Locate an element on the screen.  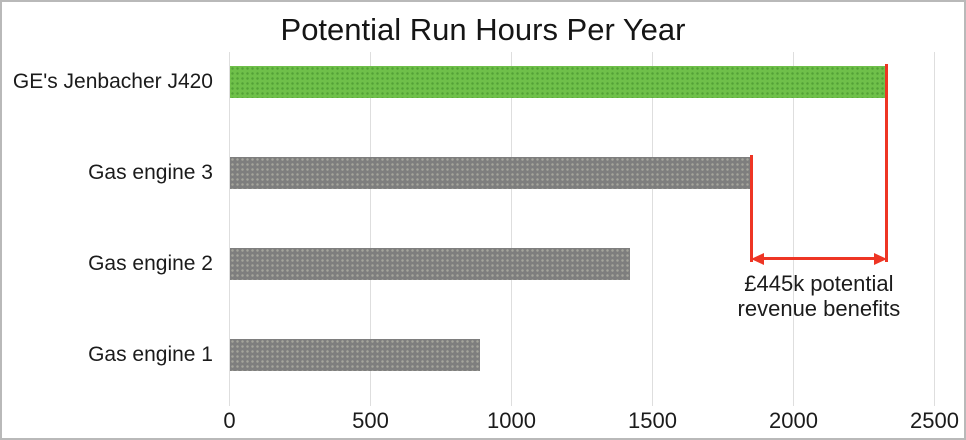
annotation-text-line1: £445k potential is located at coordinates (819, 283).